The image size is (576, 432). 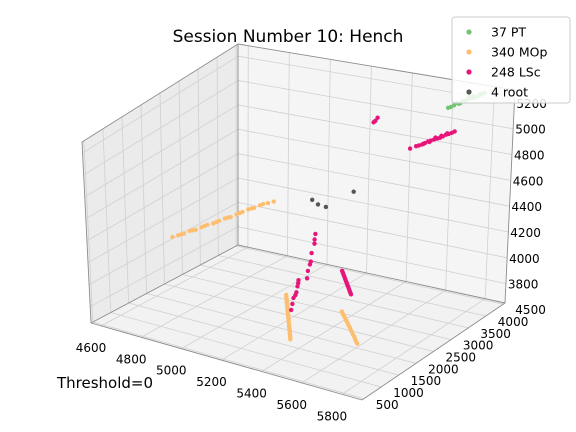 What do you see at coordinates (519, 52) in the screenshot?
I see `legend-label: 340 MOp` at bounding box center [519, 52].